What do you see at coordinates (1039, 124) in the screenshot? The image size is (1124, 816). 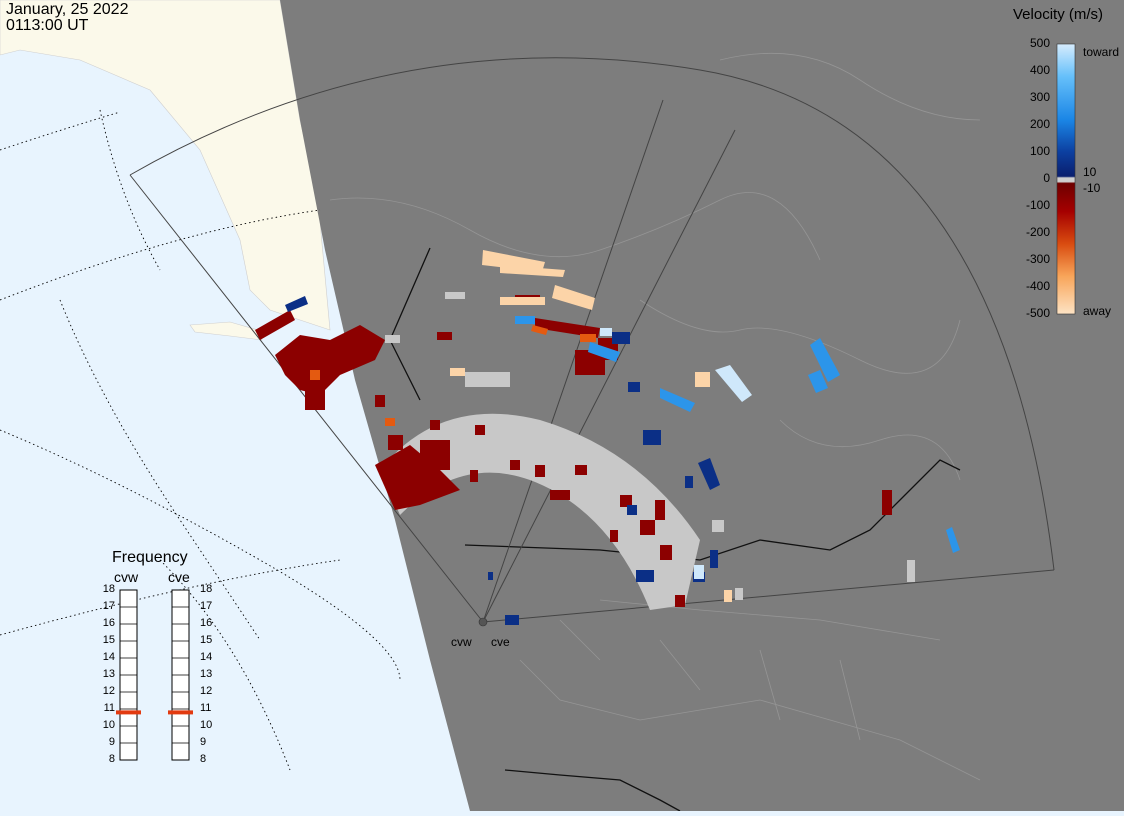 I see `velocity-tick: 200` at bounding box center [1039, 124].